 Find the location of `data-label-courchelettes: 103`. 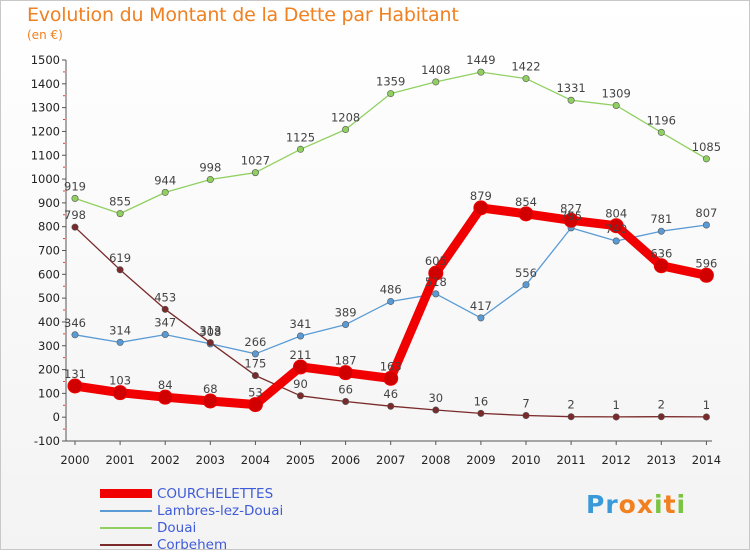

data-label-courchelettes: 103 is located at coordinates (120, 381).